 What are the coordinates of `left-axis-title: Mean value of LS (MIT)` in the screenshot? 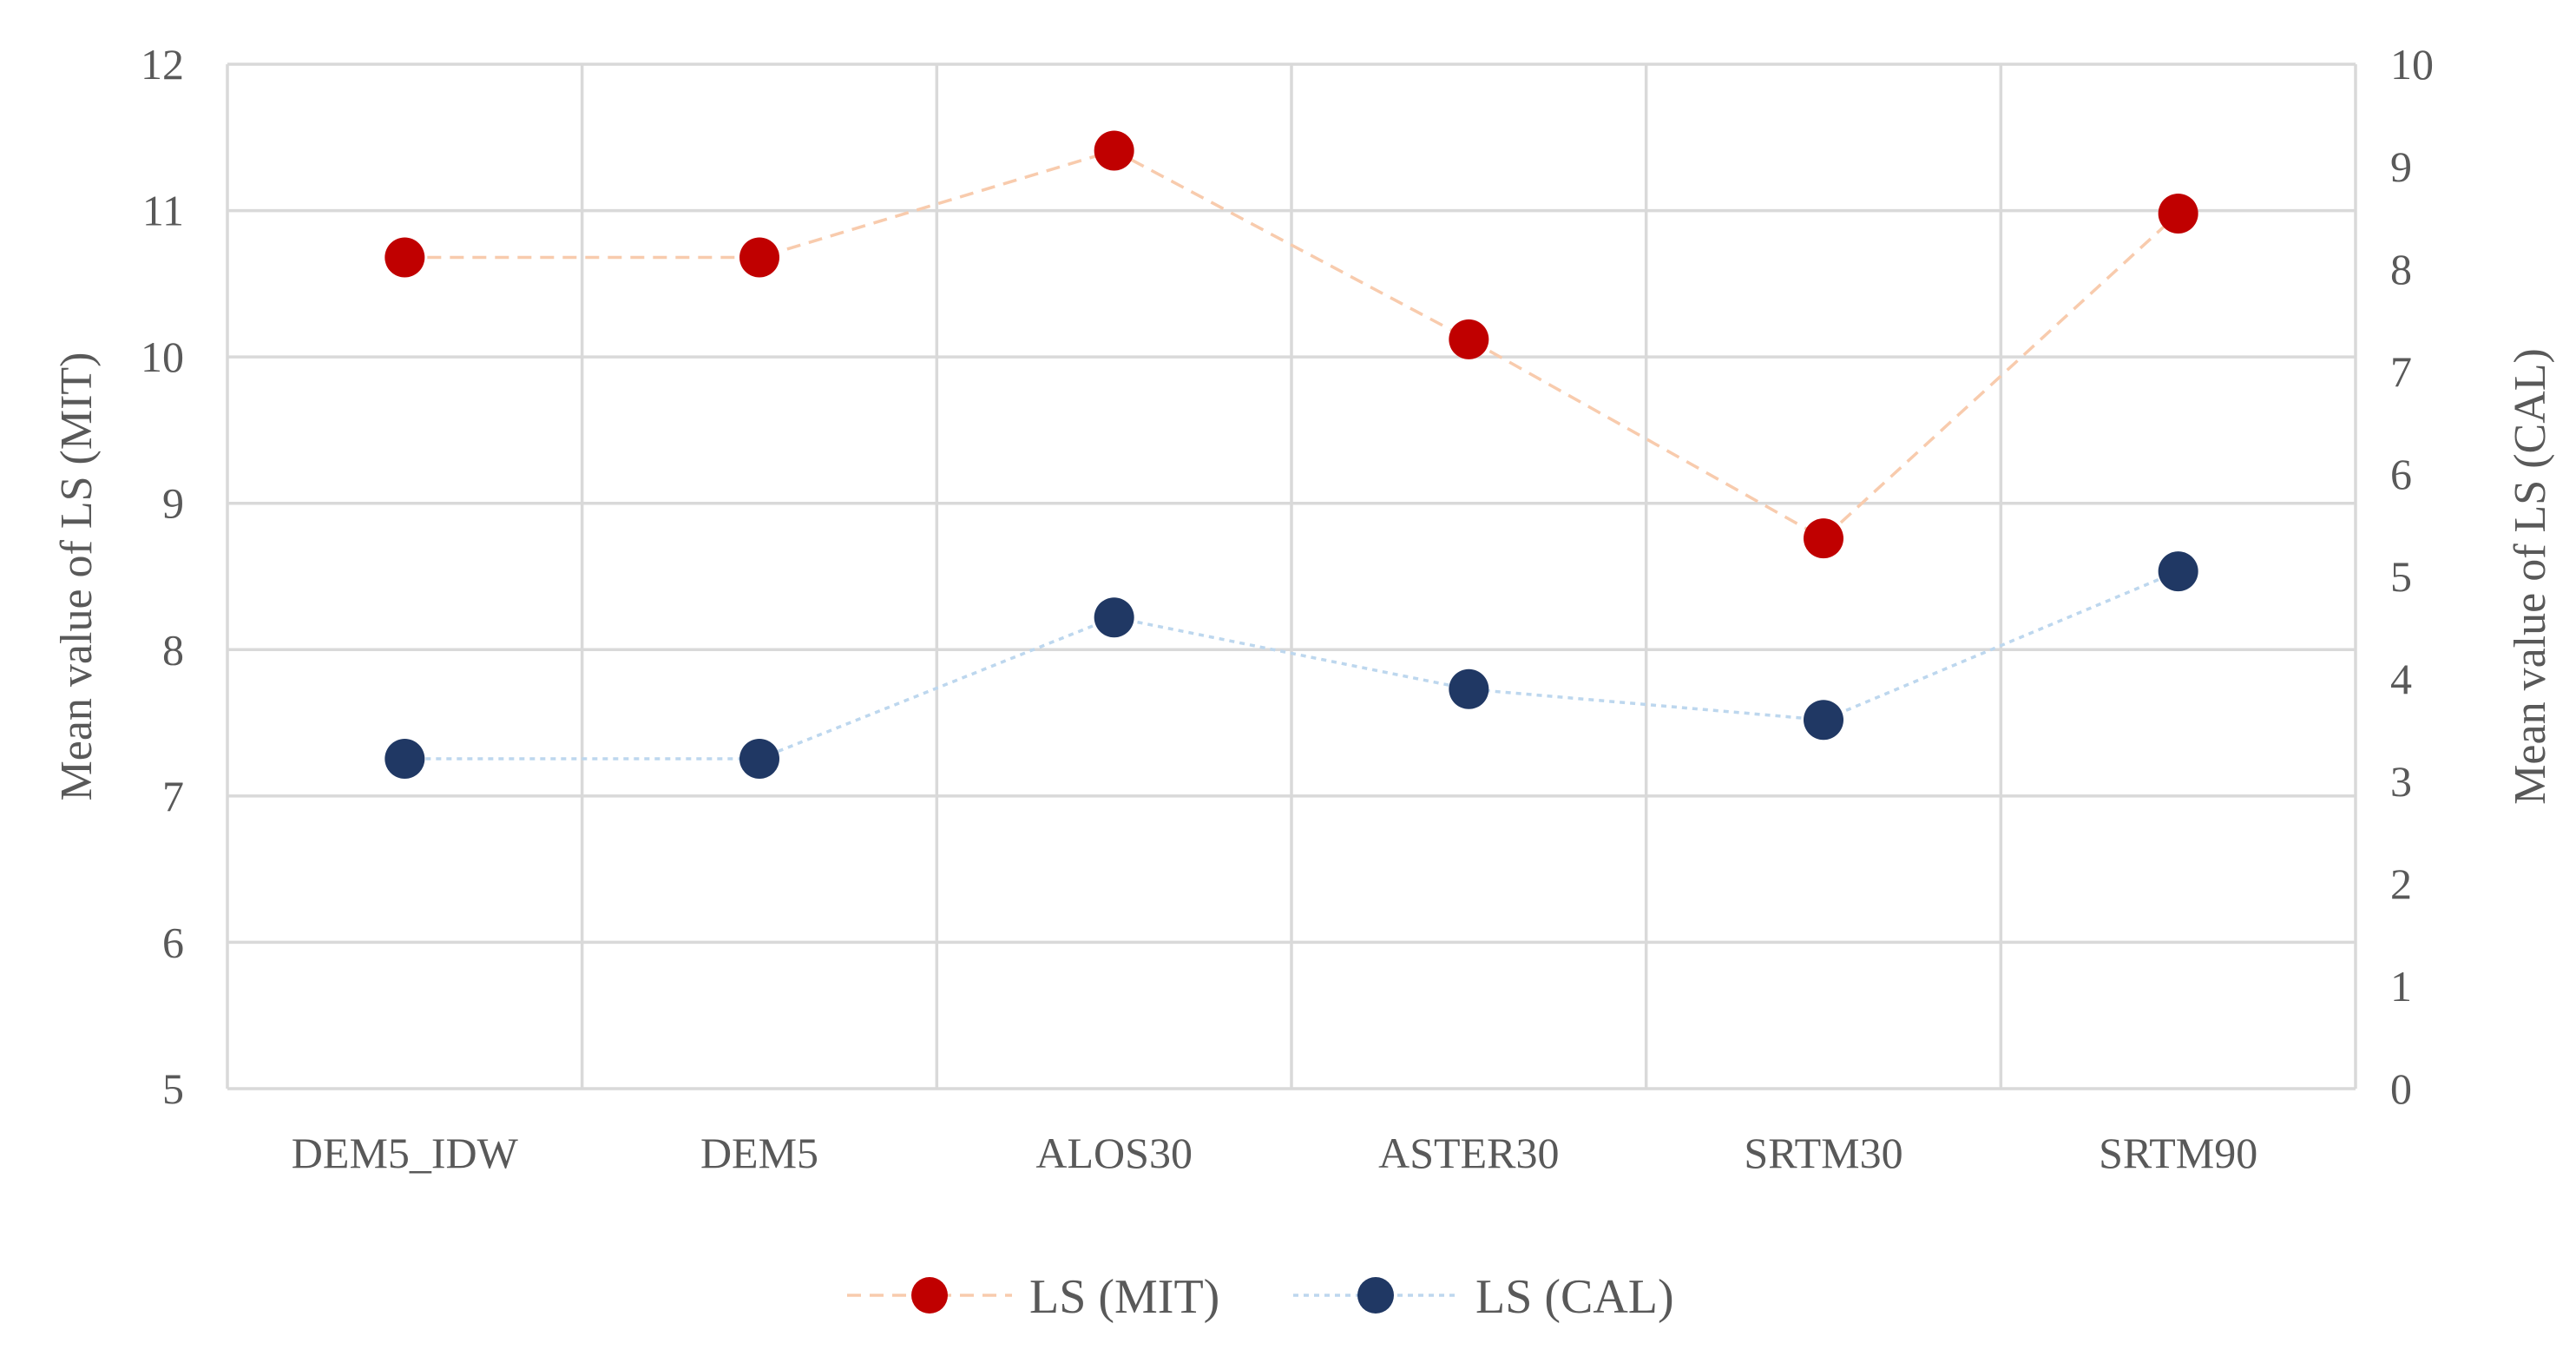 It's located at (77, 576).